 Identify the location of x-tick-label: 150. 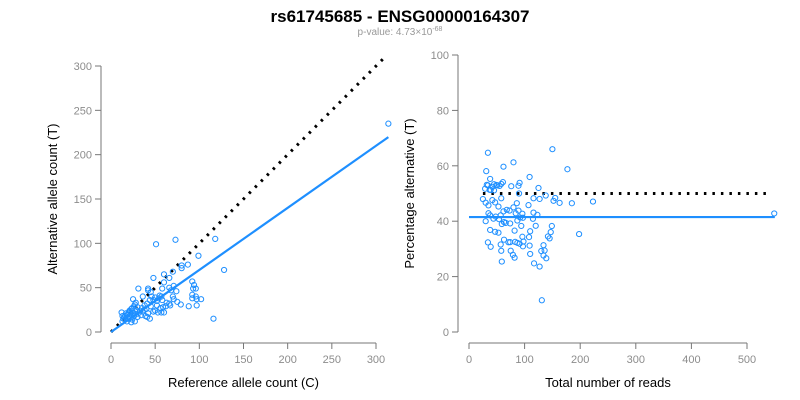
(243, 360).